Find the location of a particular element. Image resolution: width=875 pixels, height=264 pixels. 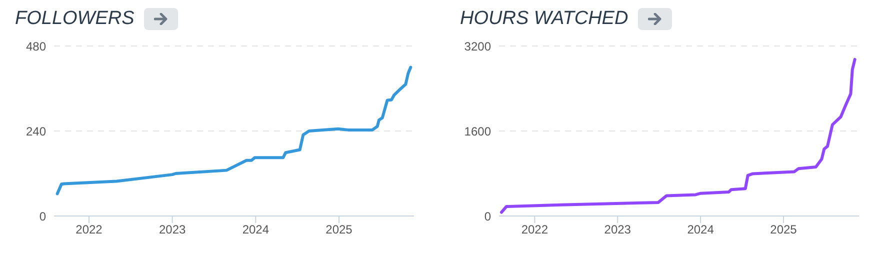

chart-title: FOLLOWERS is located at coordinates (74, 19).